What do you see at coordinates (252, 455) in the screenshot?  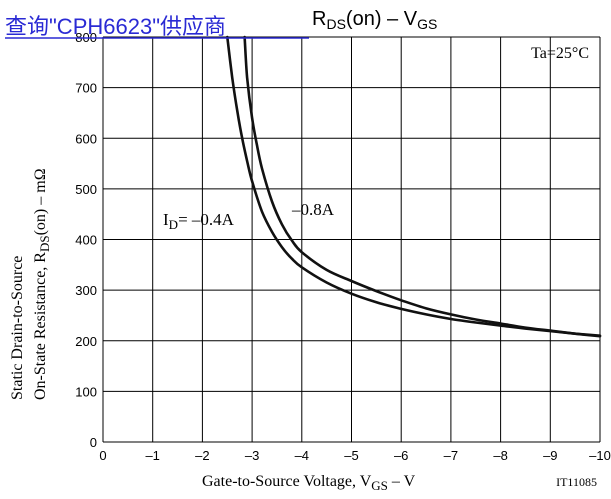 I see `x-tick-label: –3` at bounding box center [252, 455].